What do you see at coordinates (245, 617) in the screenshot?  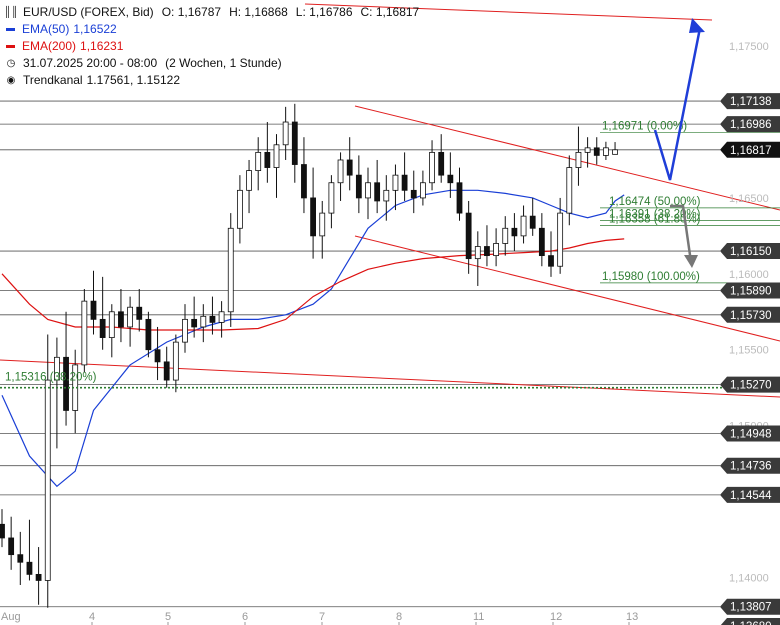 I see `time-tick-label: 6` at bounding box center [245, 617].